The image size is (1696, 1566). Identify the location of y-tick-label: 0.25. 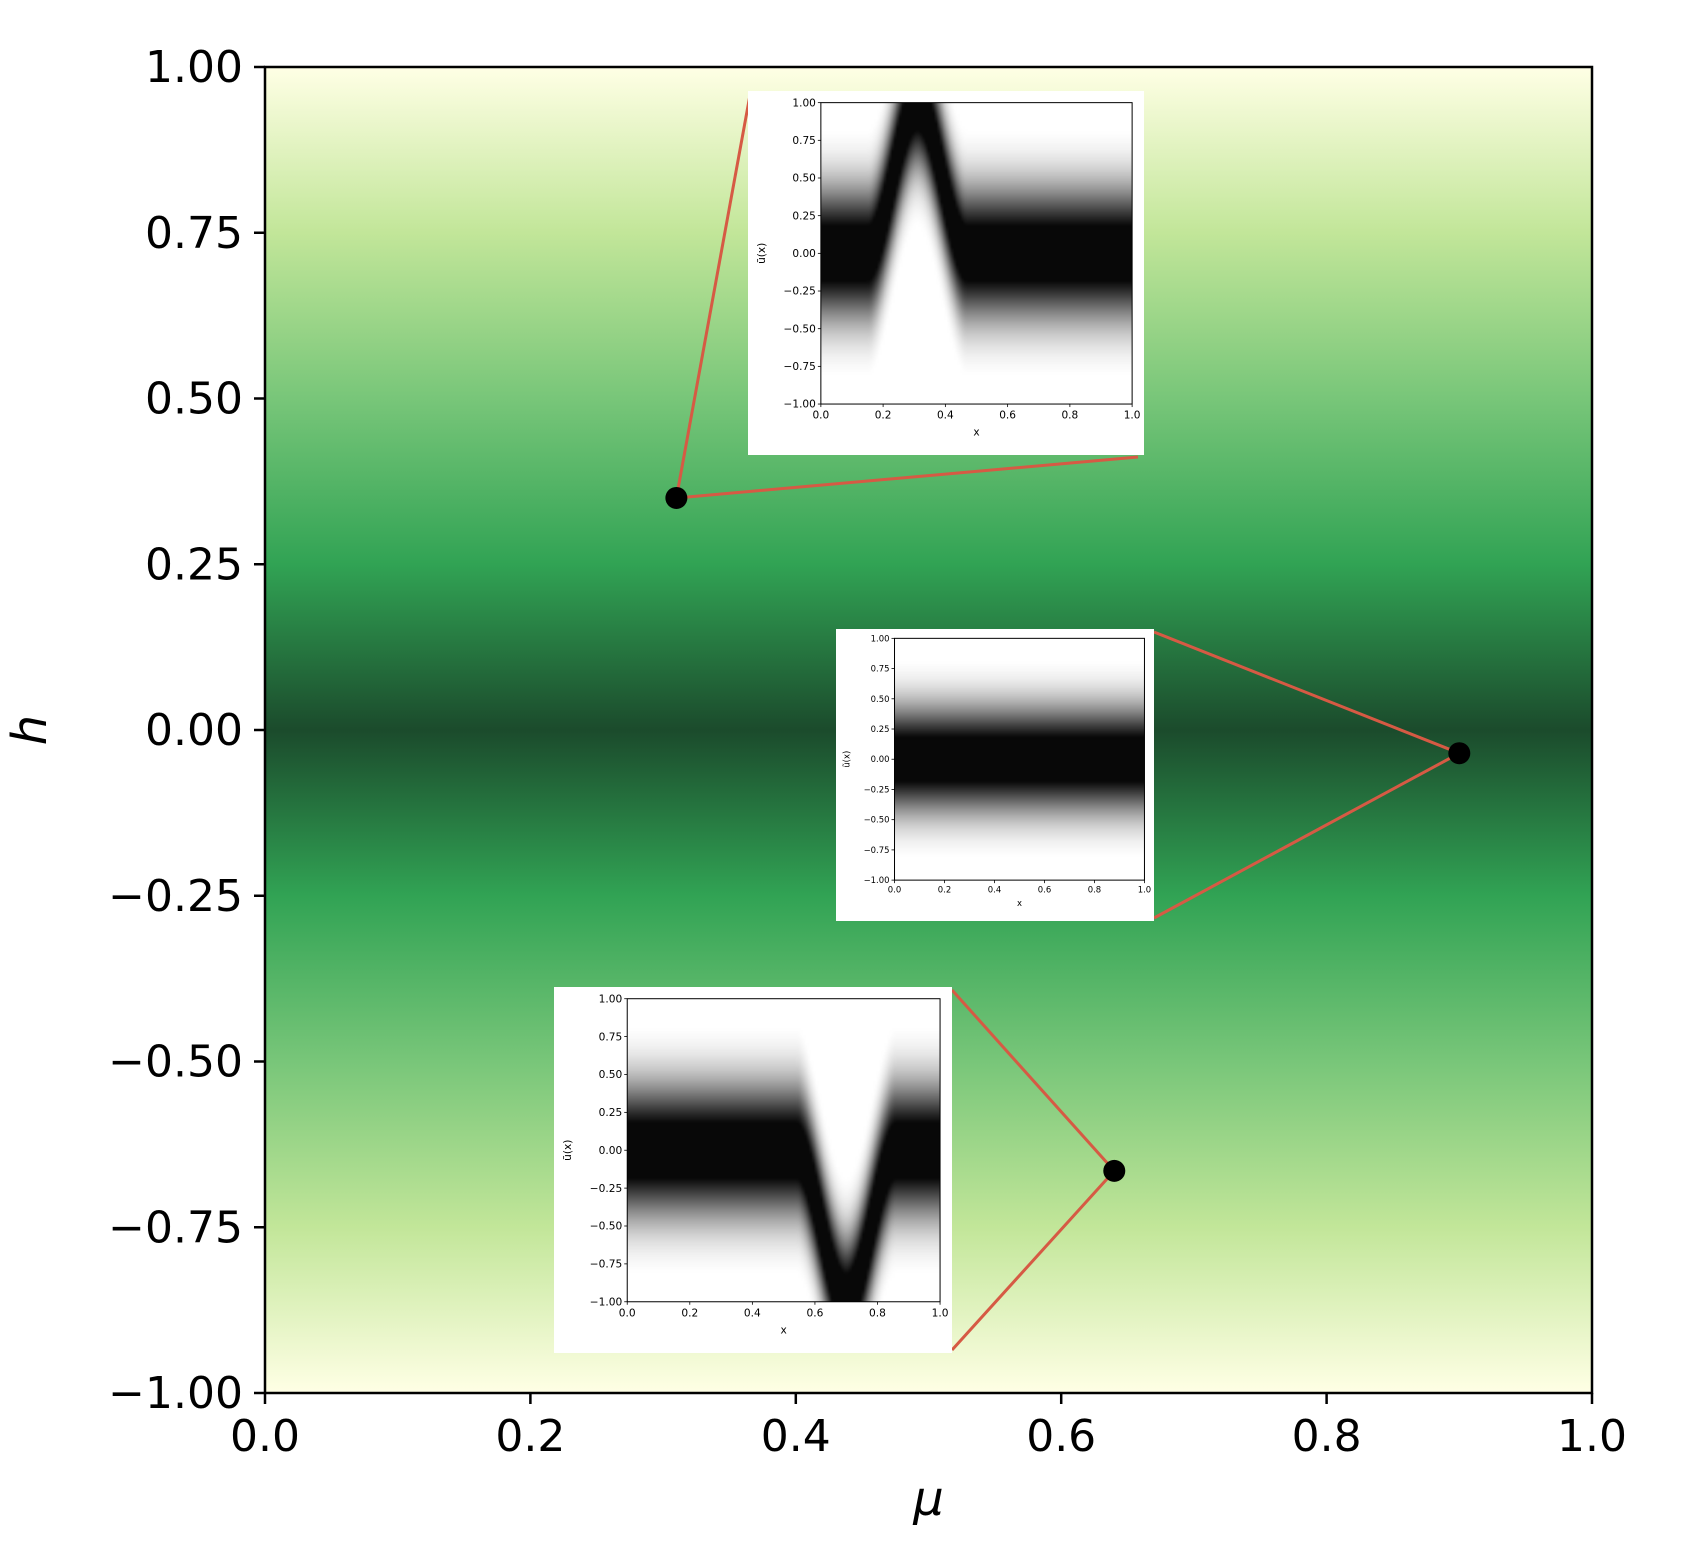
(194, 564).